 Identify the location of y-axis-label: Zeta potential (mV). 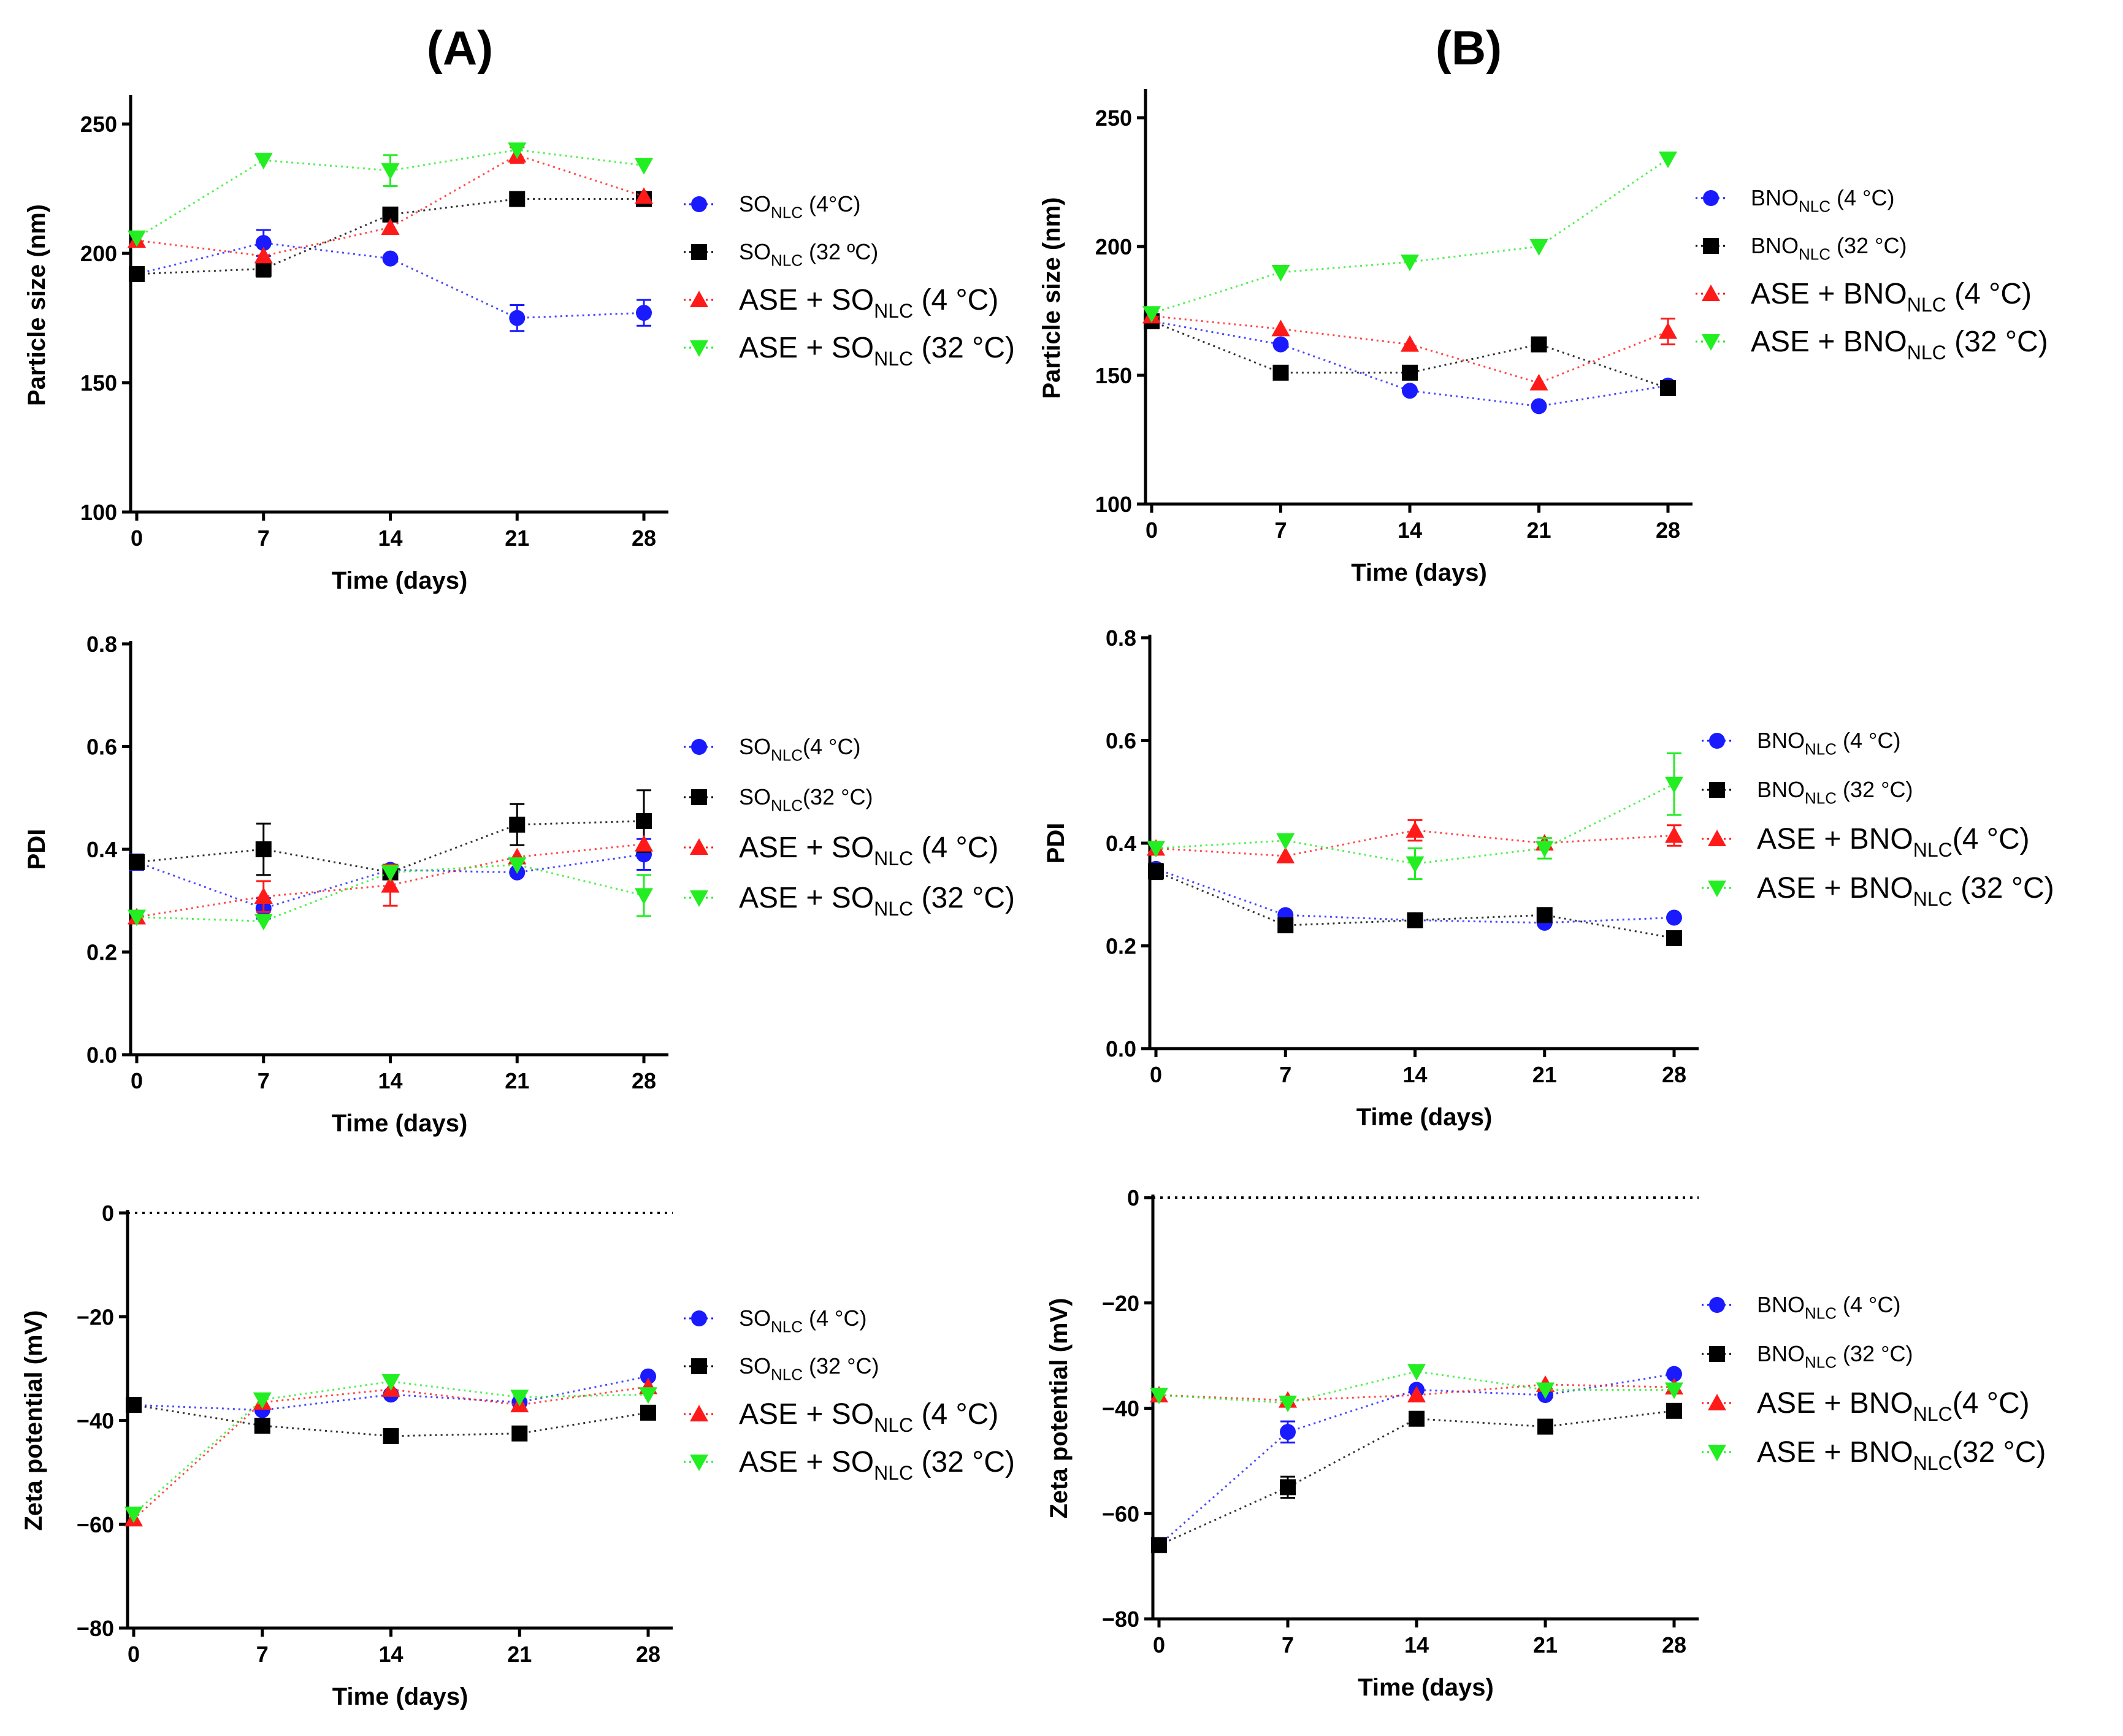
(33, 1420).